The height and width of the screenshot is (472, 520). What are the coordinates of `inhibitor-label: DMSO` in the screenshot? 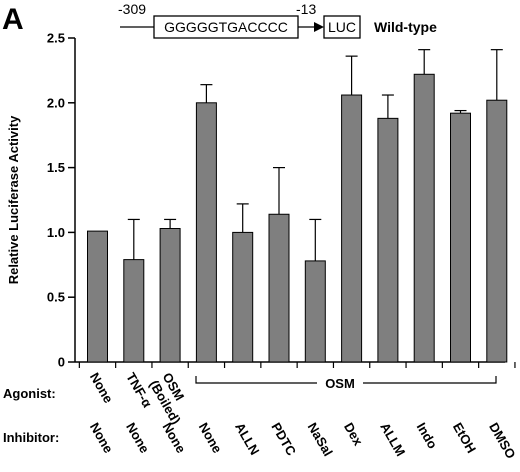 It's located at (502, 440).